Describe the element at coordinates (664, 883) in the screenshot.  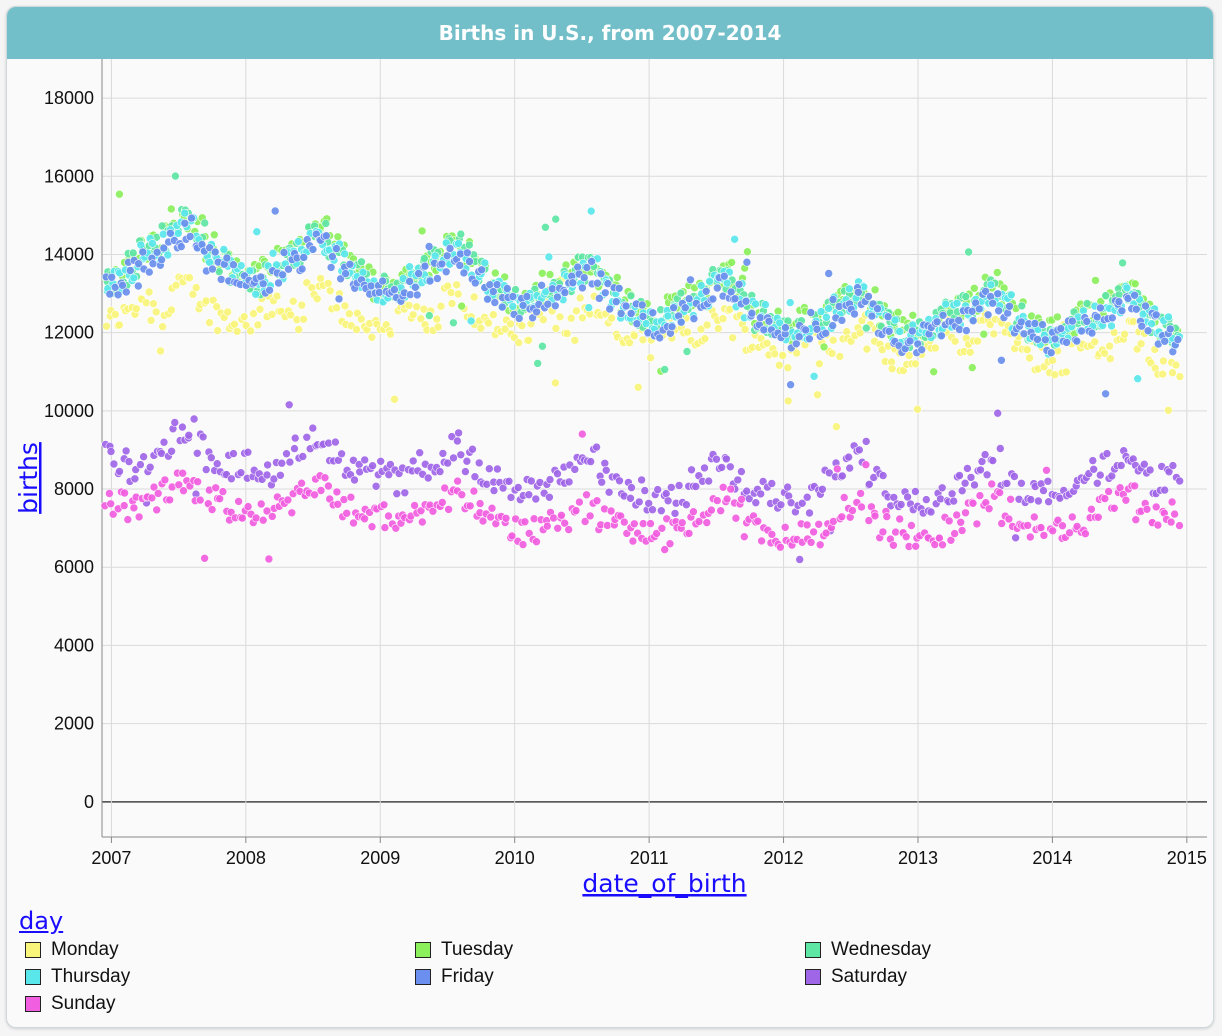
I see `x-axis-title: date_of_birth` at that location.